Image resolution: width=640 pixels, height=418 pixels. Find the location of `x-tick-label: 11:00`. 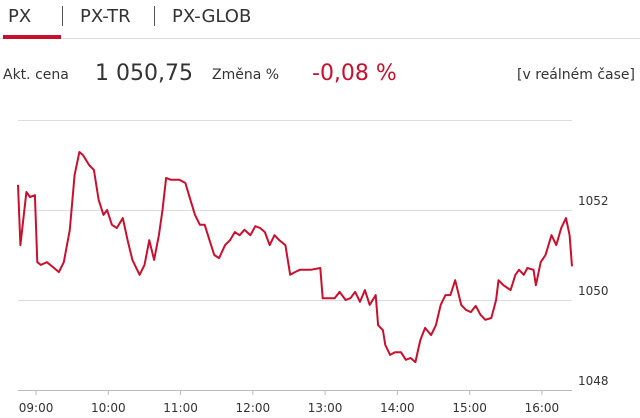

x-tick-label: 11:00 is located at coordinates (180, 408).